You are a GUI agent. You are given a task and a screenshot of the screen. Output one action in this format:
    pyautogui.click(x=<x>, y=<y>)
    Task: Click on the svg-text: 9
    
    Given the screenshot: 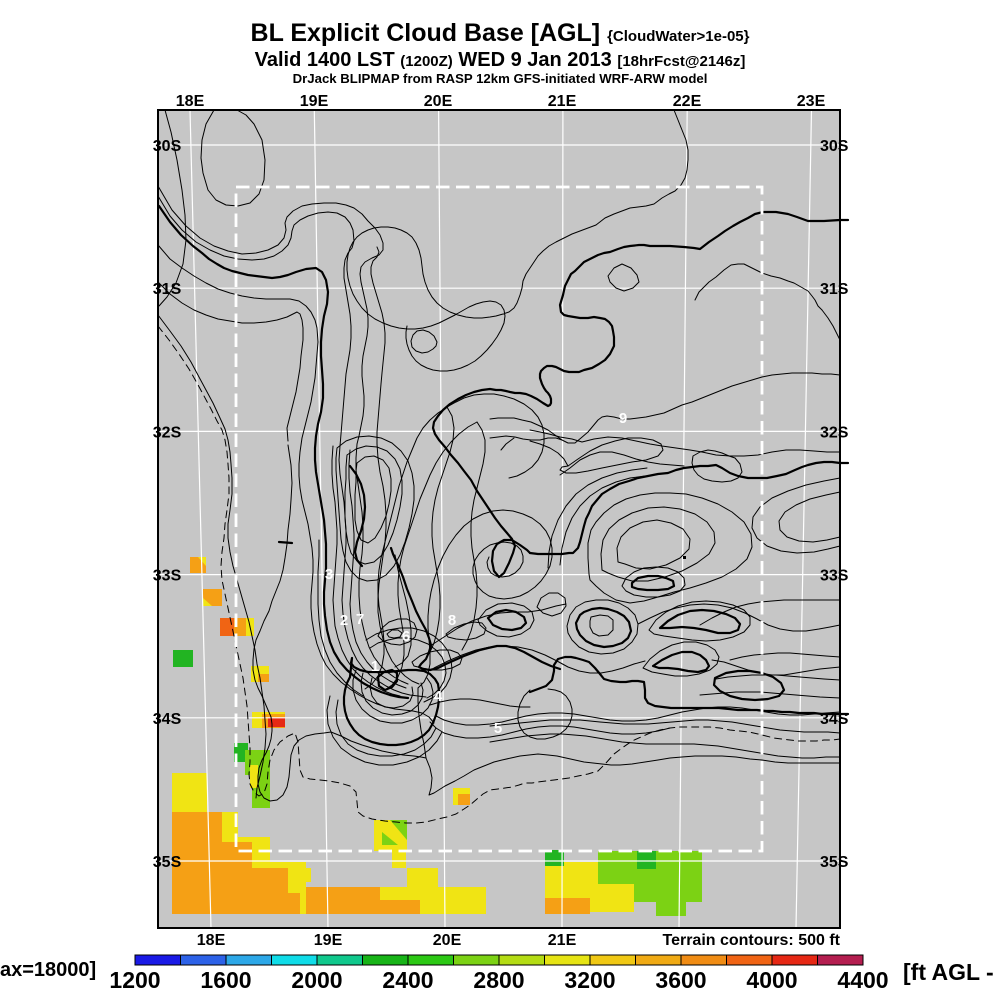 What is the action you would take?
    pyautogui.click(x=623, y=418)
    